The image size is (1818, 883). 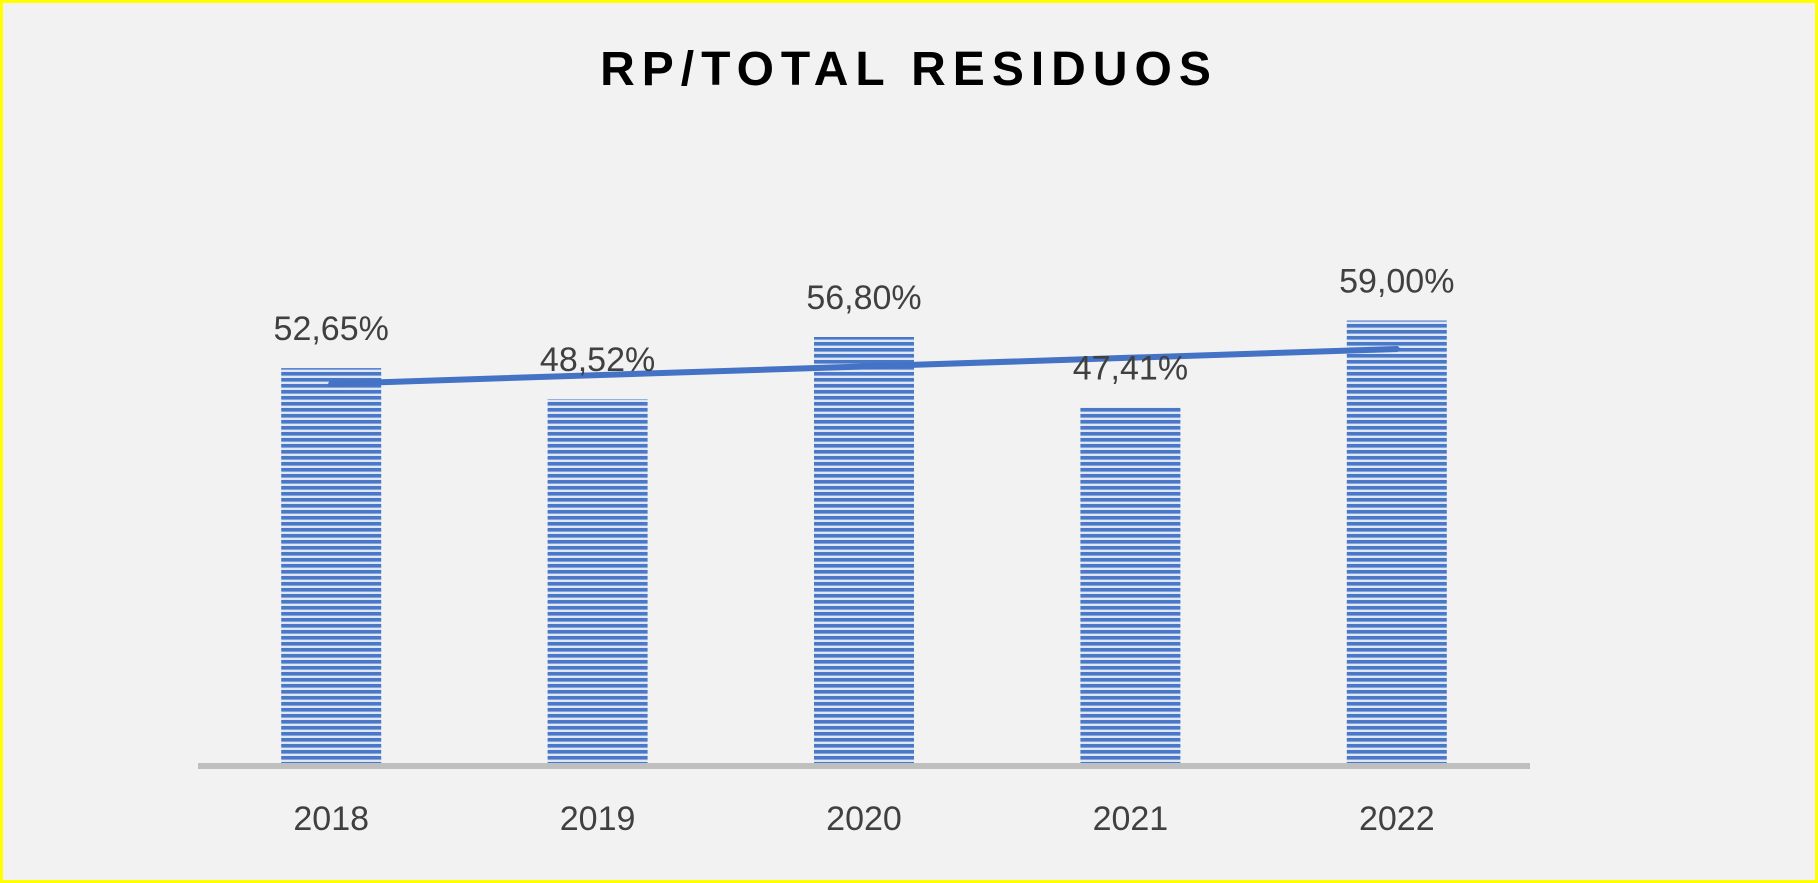 I want to click on bar-2022, so click(x=1396, y=541).